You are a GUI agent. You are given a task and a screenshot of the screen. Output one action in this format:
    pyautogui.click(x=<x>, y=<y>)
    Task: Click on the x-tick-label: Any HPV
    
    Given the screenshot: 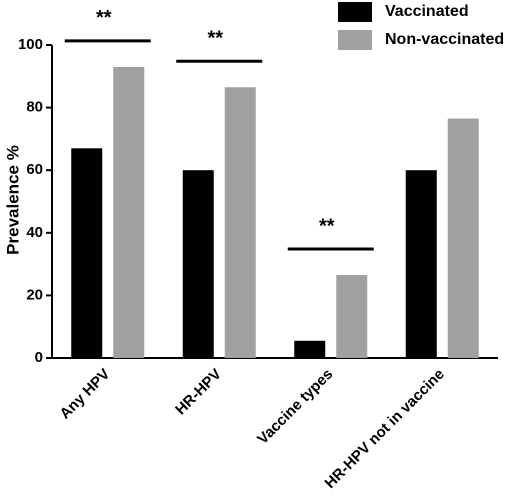 What is the action you would take?
    pyautogui.click(x=85, y=394)
    